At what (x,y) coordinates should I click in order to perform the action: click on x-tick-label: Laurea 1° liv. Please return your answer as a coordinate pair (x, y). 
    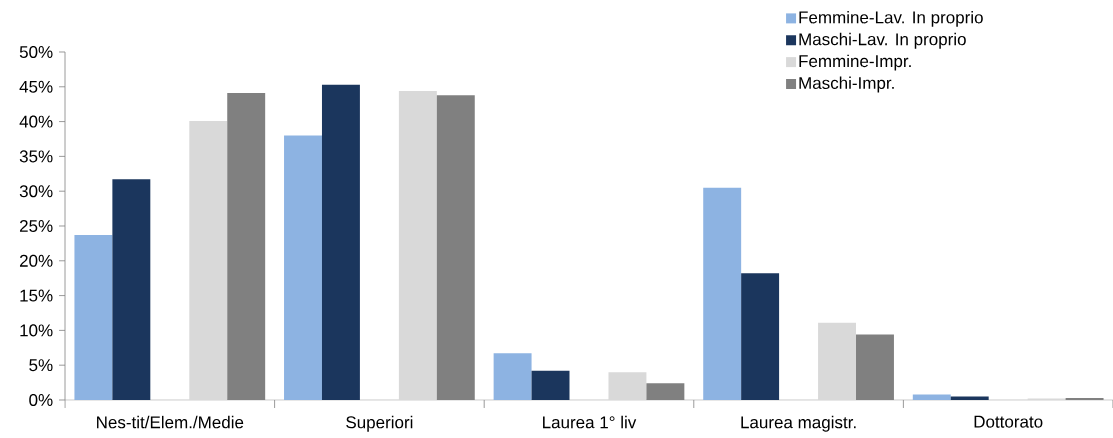
    Looking at the image, I should click on (590, 422).